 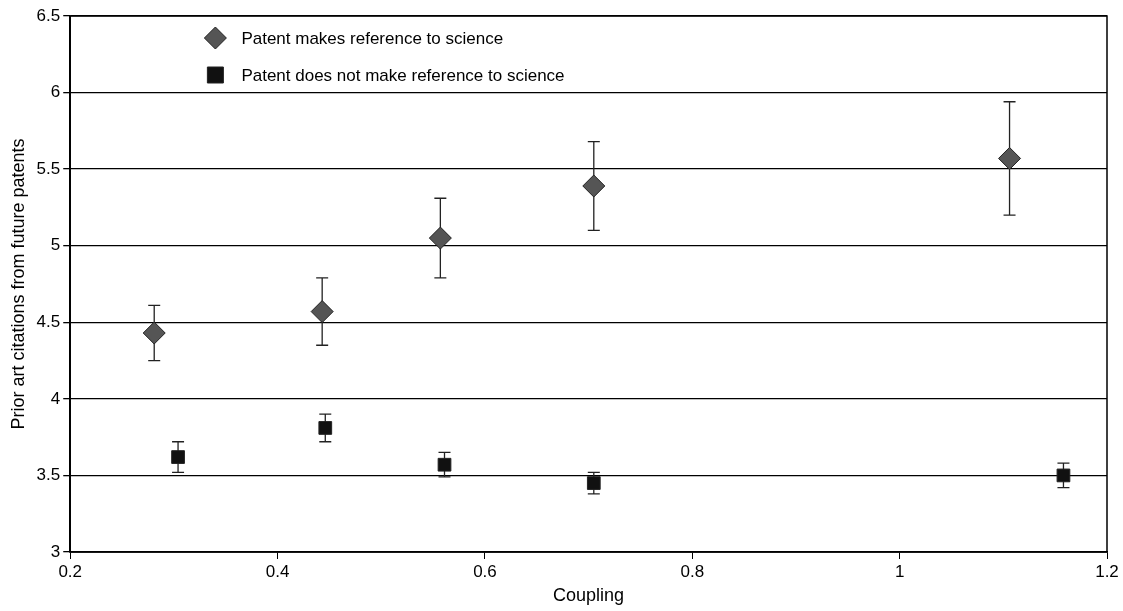 I want to click on legend-label: Patent makes reference to science, so click(x=372, y=38).